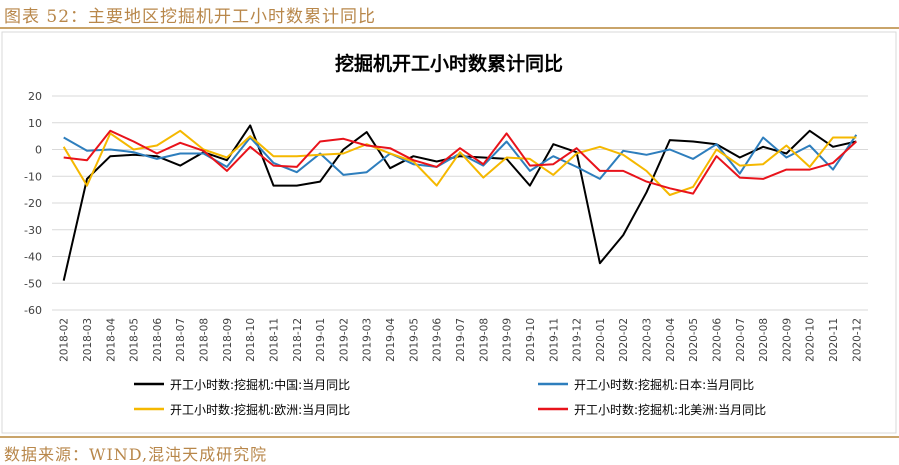  Describe the element at coordinates (38, 150) in the screenshot. I see `y-tick-label: 0` at that location.